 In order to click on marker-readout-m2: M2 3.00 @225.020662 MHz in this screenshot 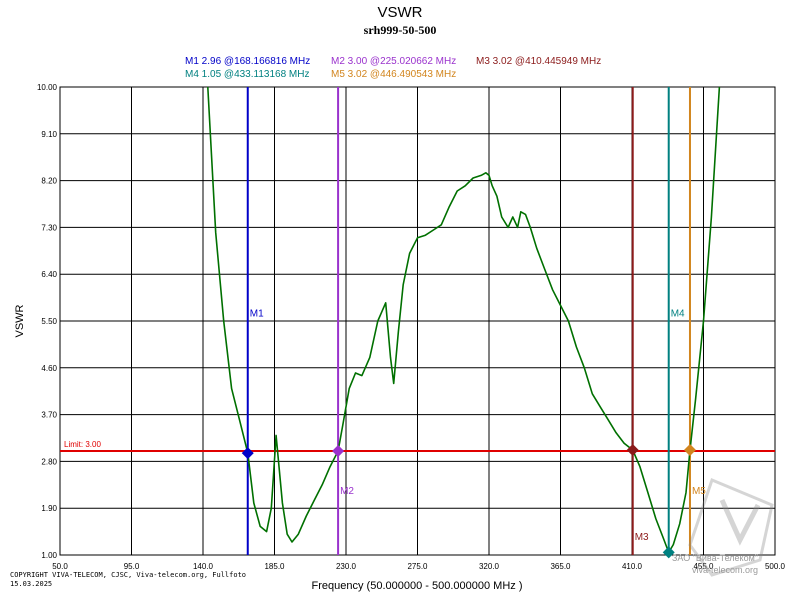, I will do `click(393, 61)`.